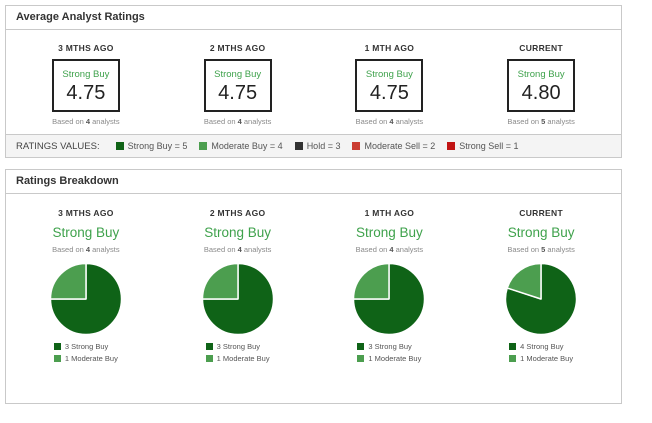  I want to click on ratings-values-label: RATINGS VALUES:, so click(58, 146).